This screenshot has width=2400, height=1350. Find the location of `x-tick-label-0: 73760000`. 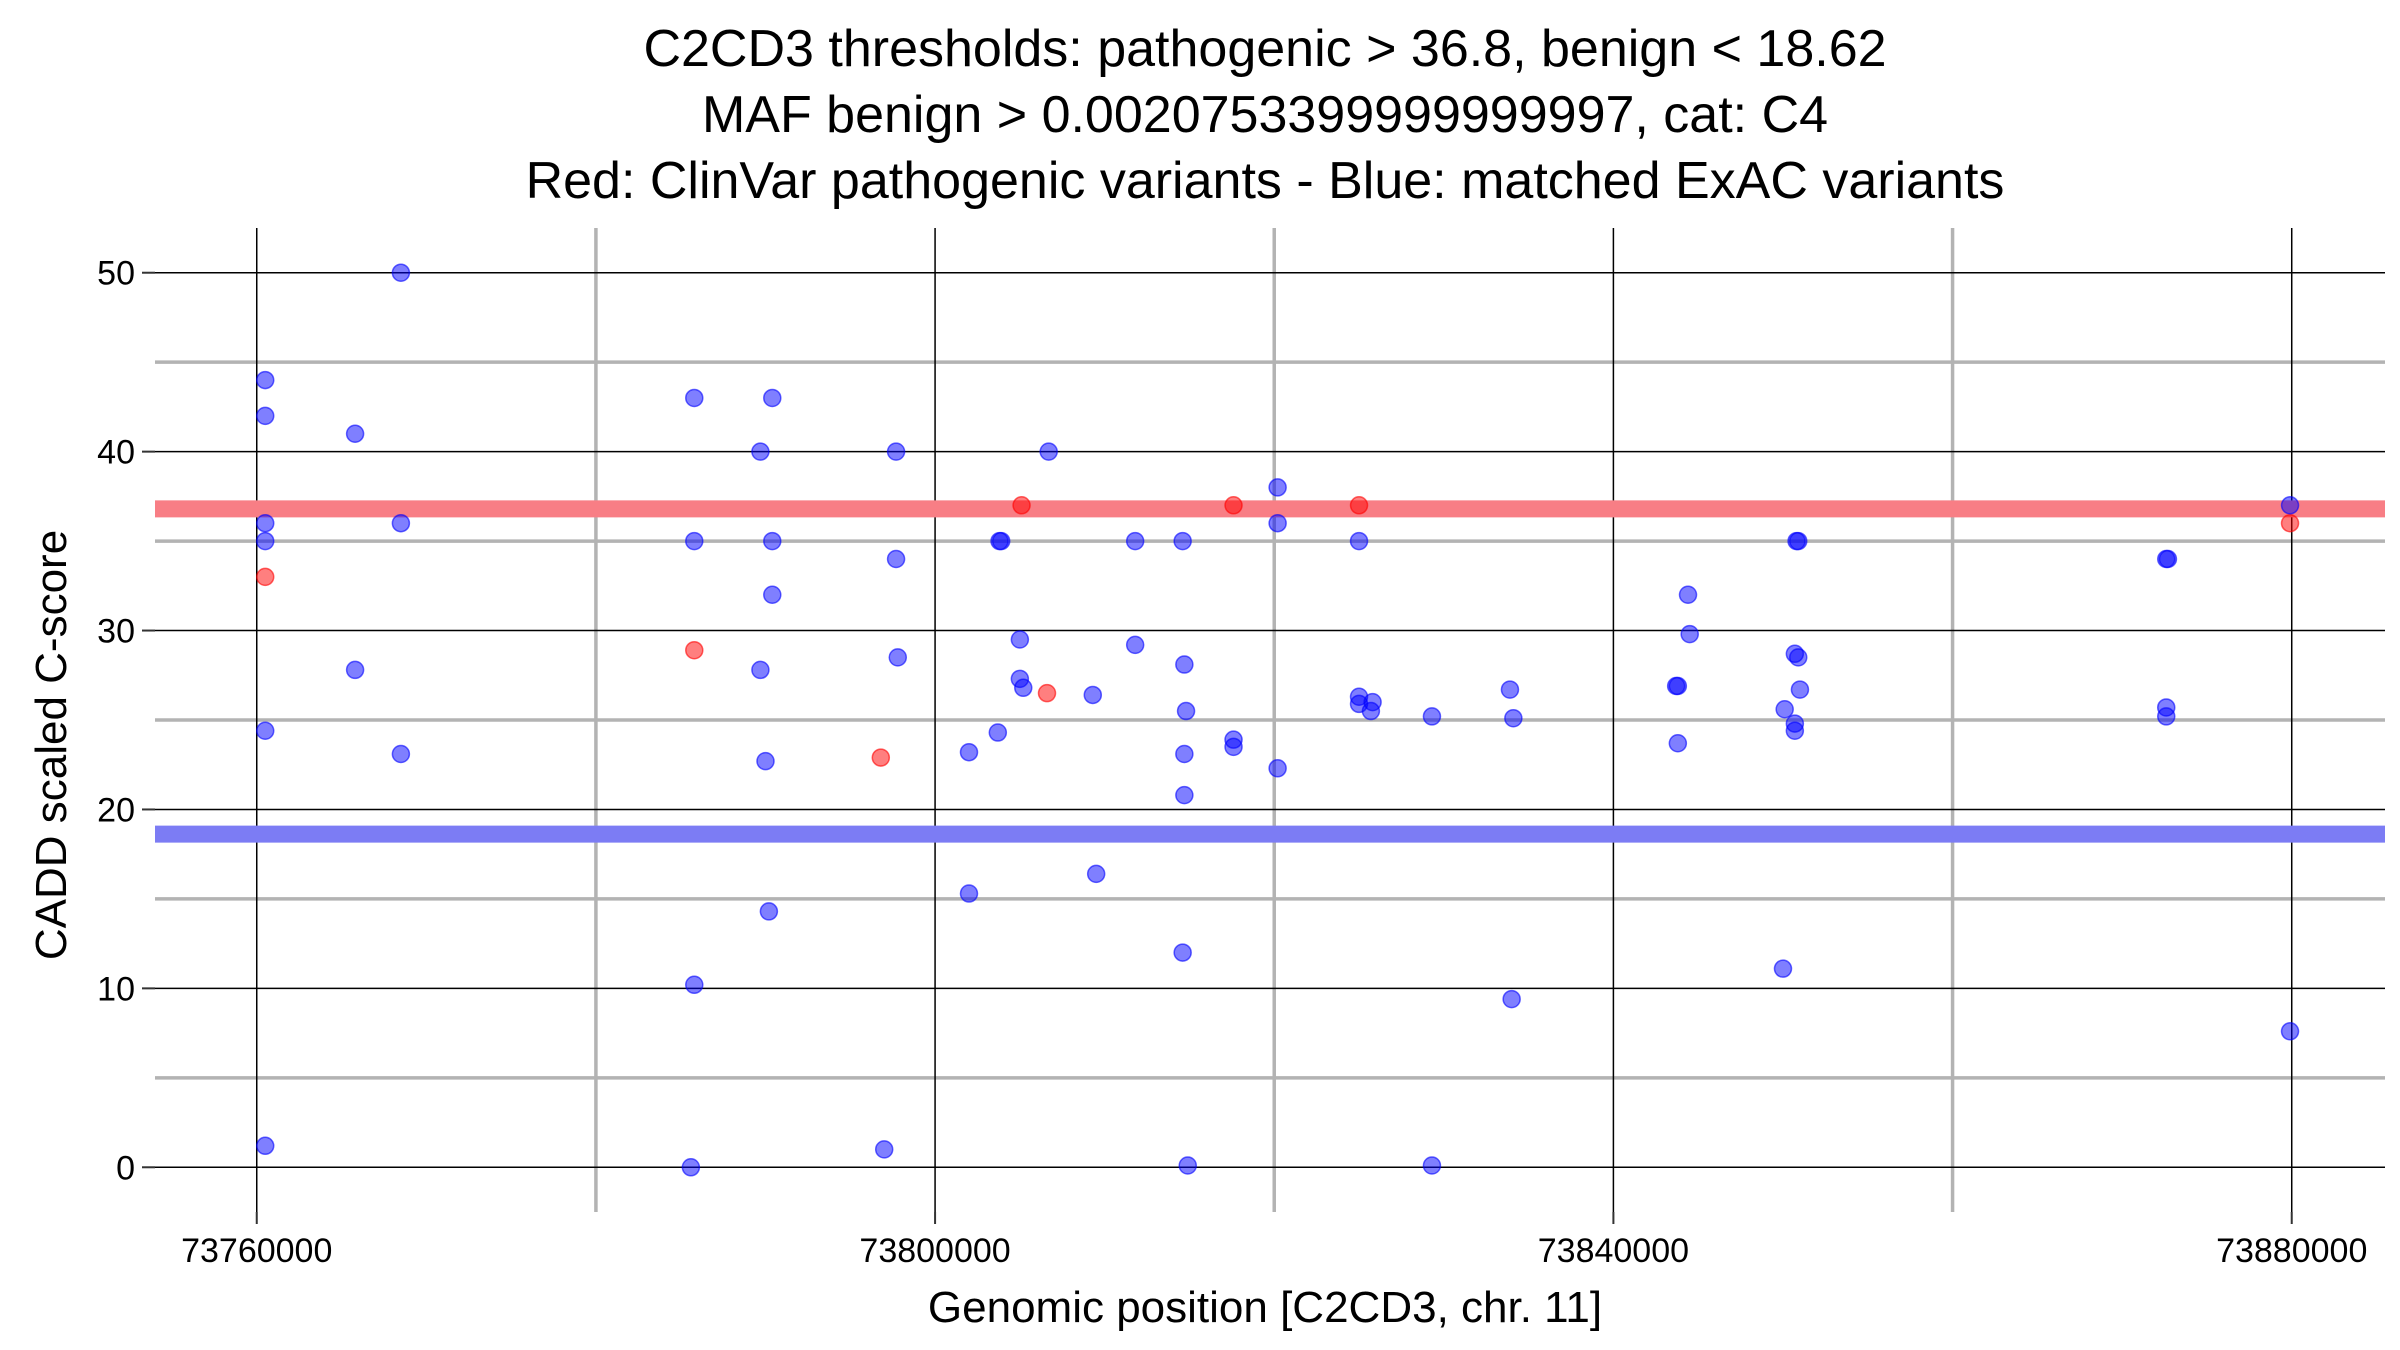

x-tick-label-0: 73760000 is located at coordinates (256, 1251).